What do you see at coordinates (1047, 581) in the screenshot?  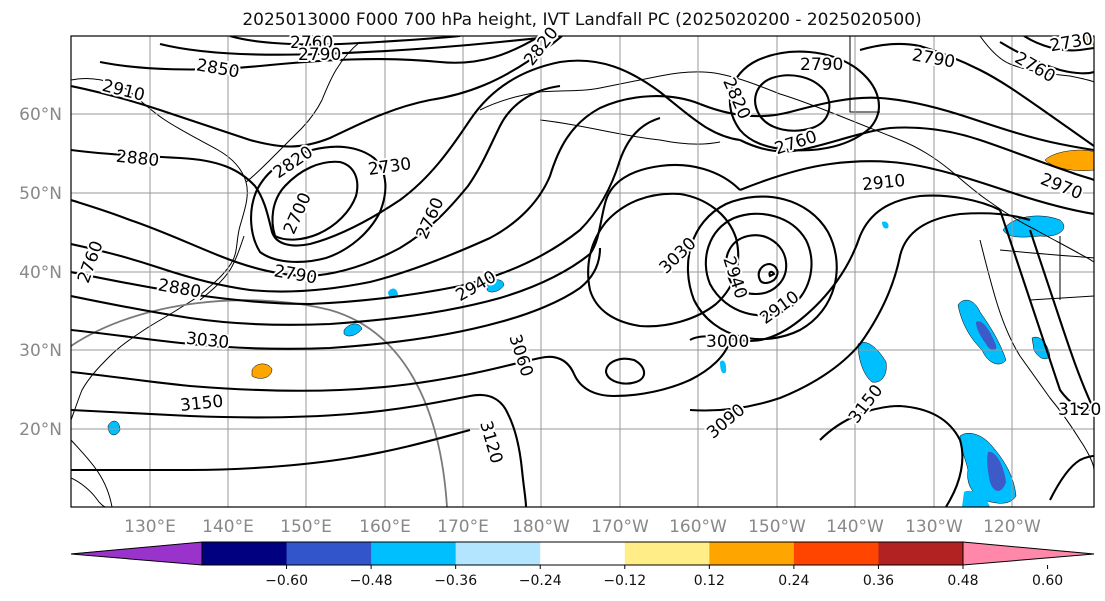 I see `colorbar-tick-label: 0.60` at bounding box center [1047, 581].